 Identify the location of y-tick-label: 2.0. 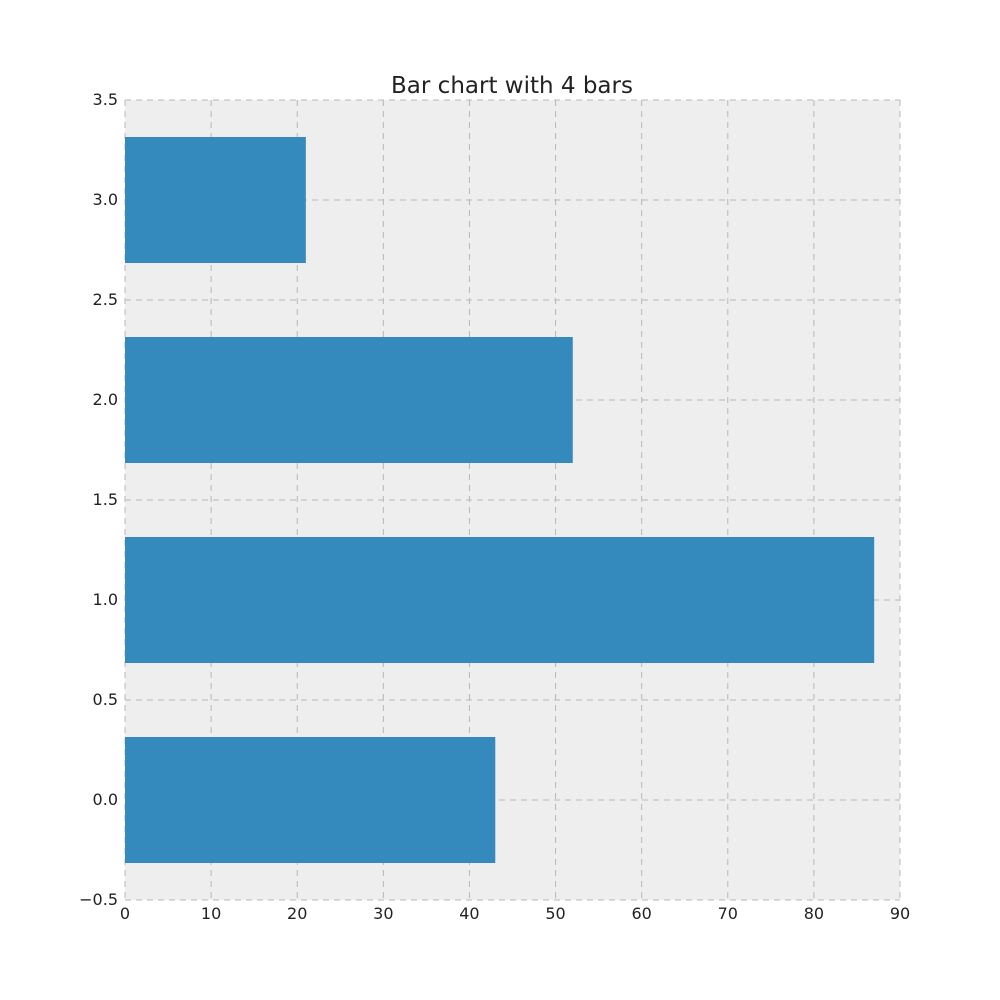
(105, 399).